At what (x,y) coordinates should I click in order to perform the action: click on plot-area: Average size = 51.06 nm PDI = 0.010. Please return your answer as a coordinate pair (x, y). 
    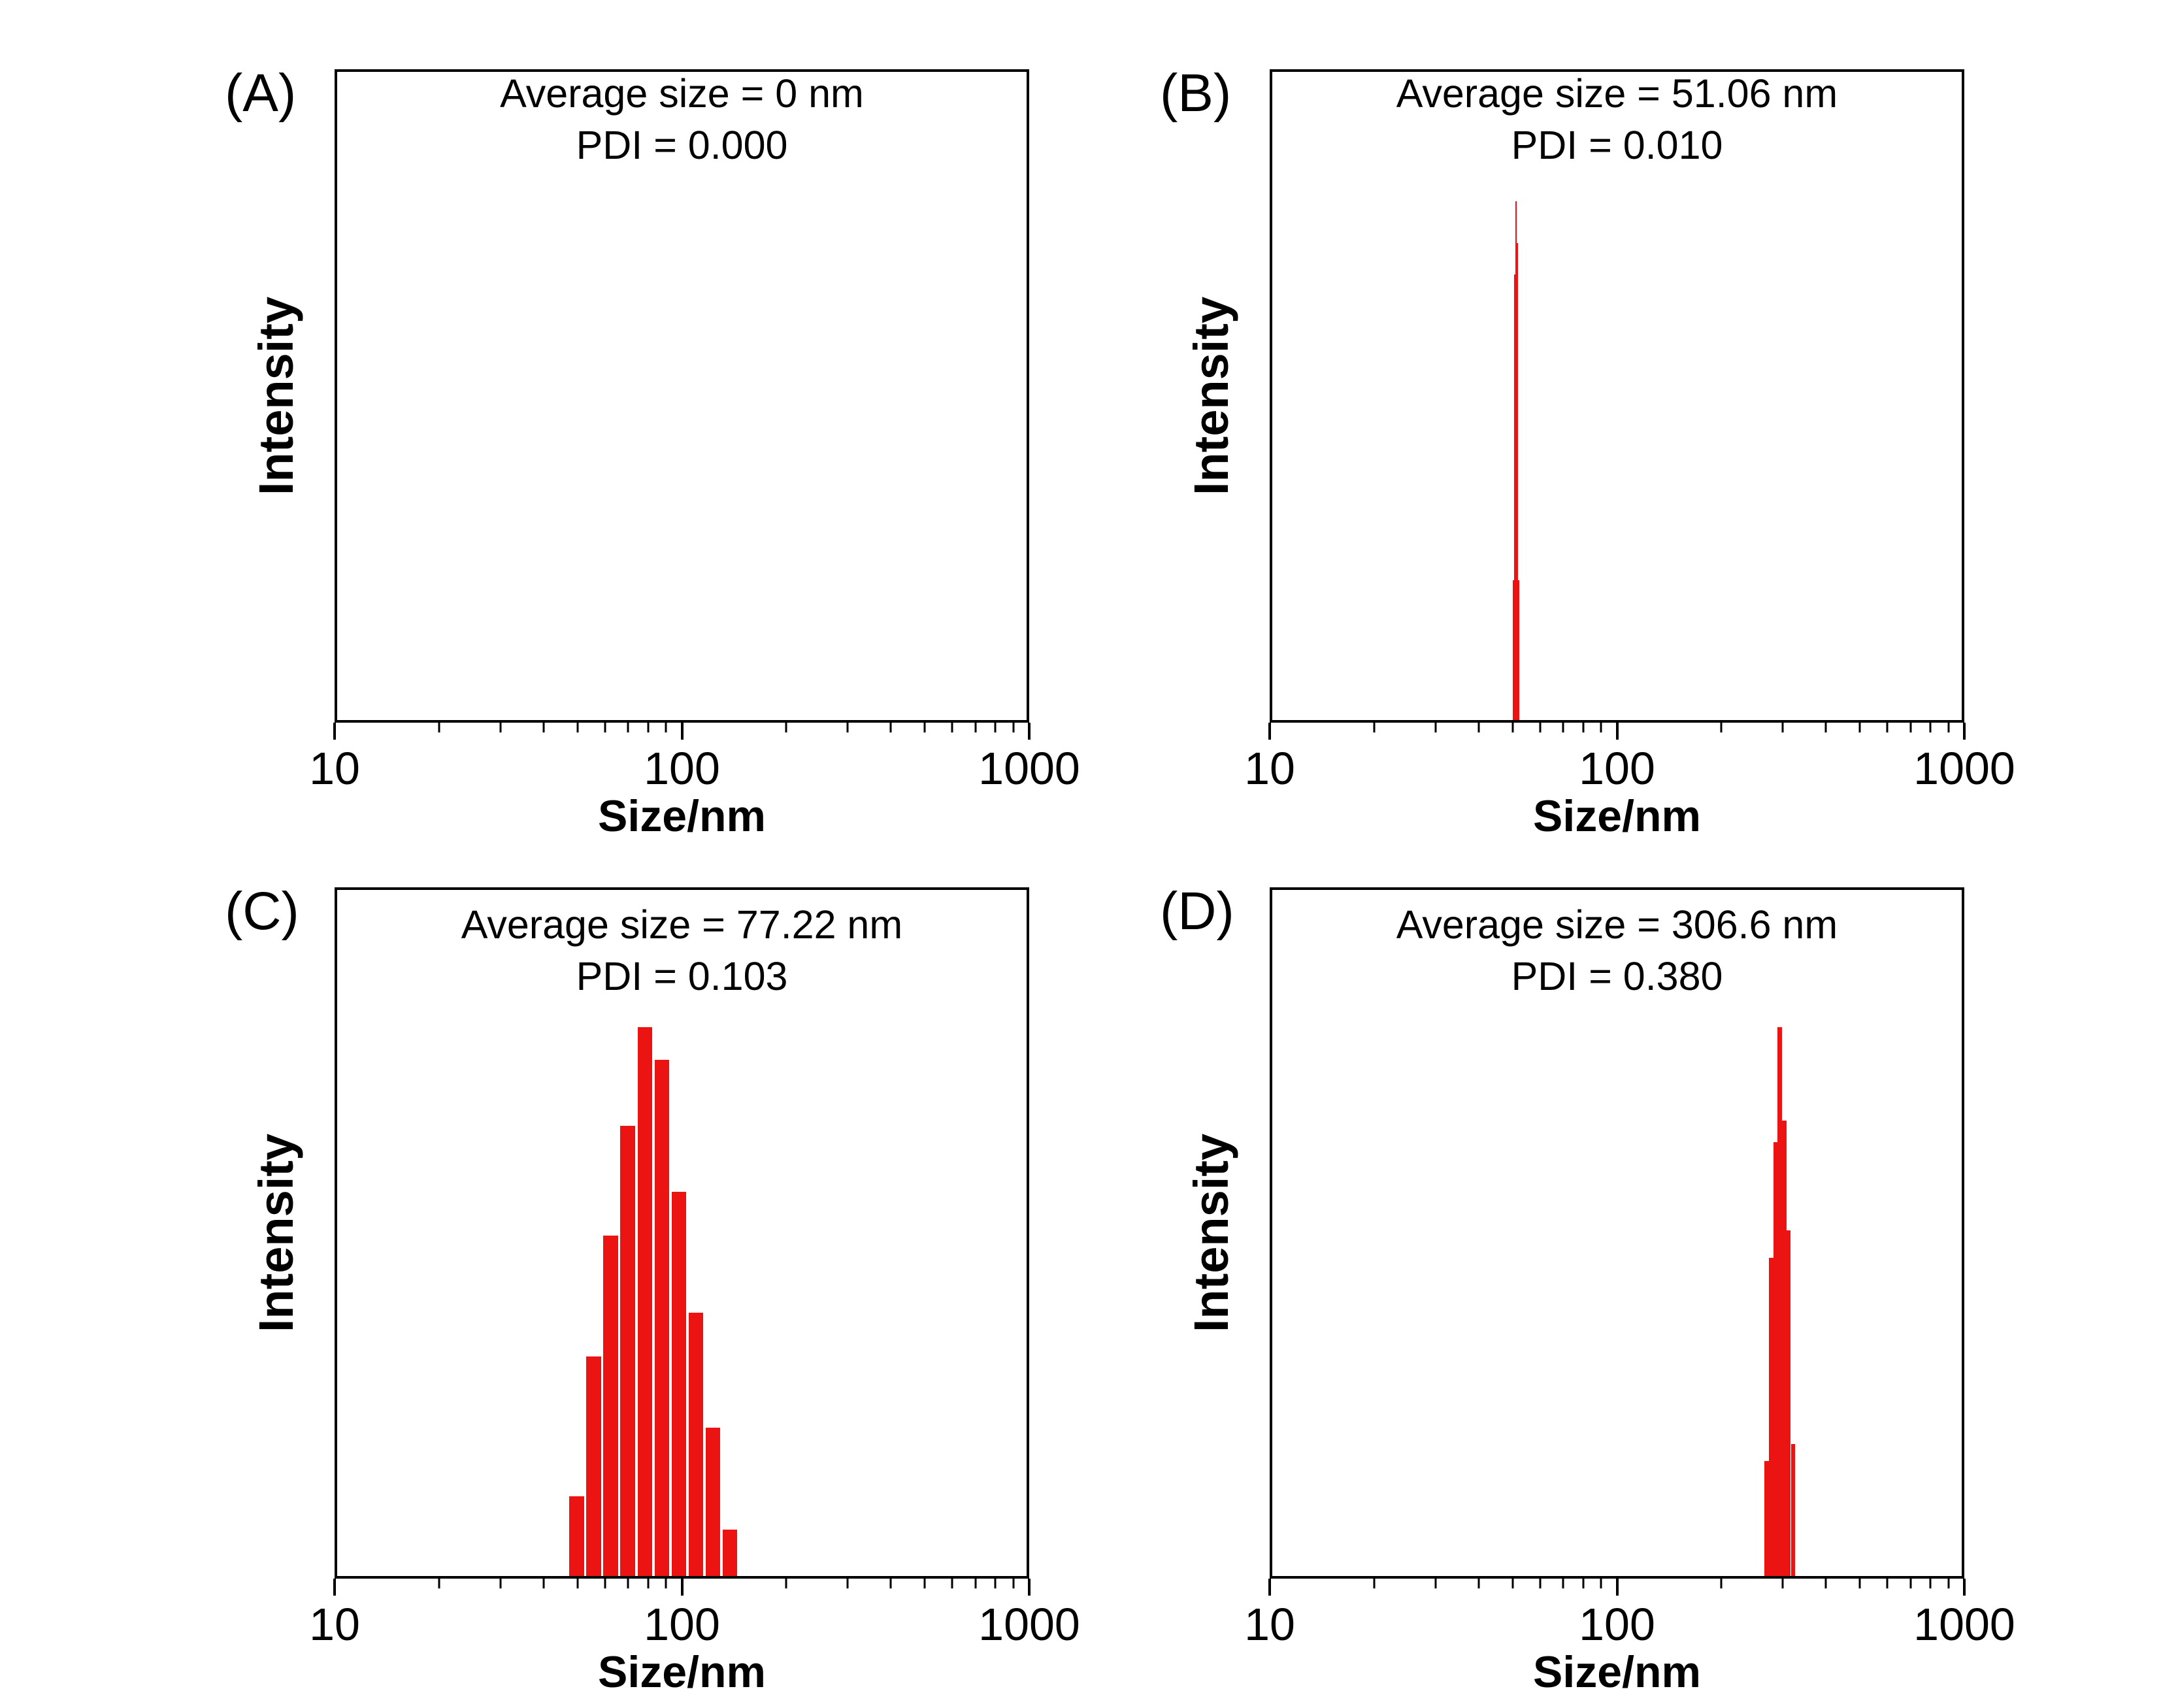
    Looking at the image, I should click on (1617, 396).